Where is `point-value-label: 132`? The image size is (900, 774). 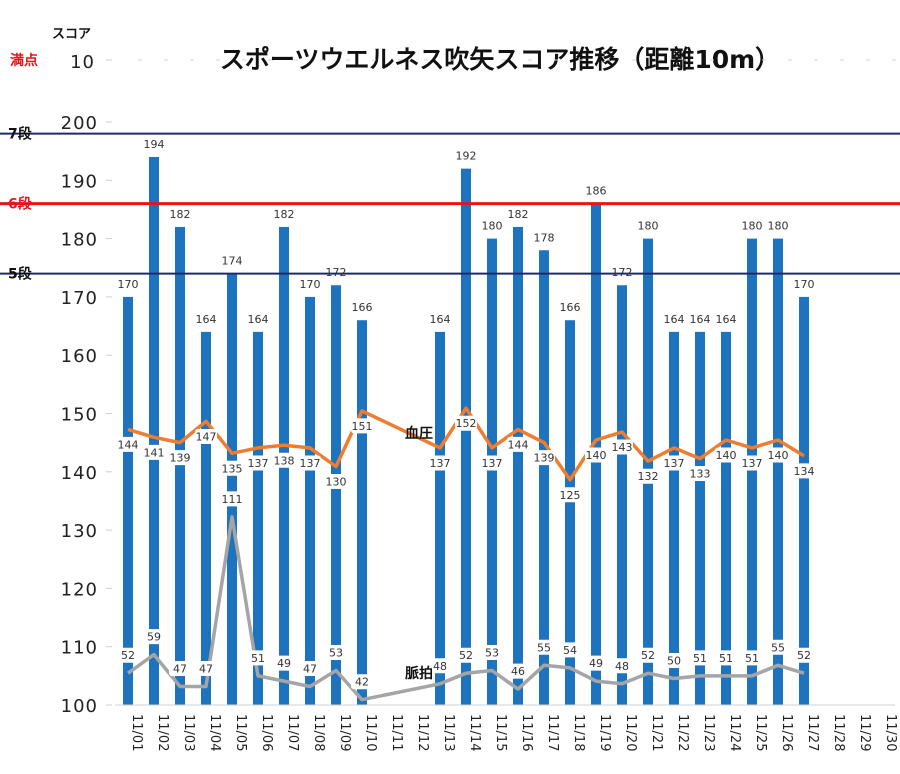 point-value-label: 132 is located at coordinates (648, 476).